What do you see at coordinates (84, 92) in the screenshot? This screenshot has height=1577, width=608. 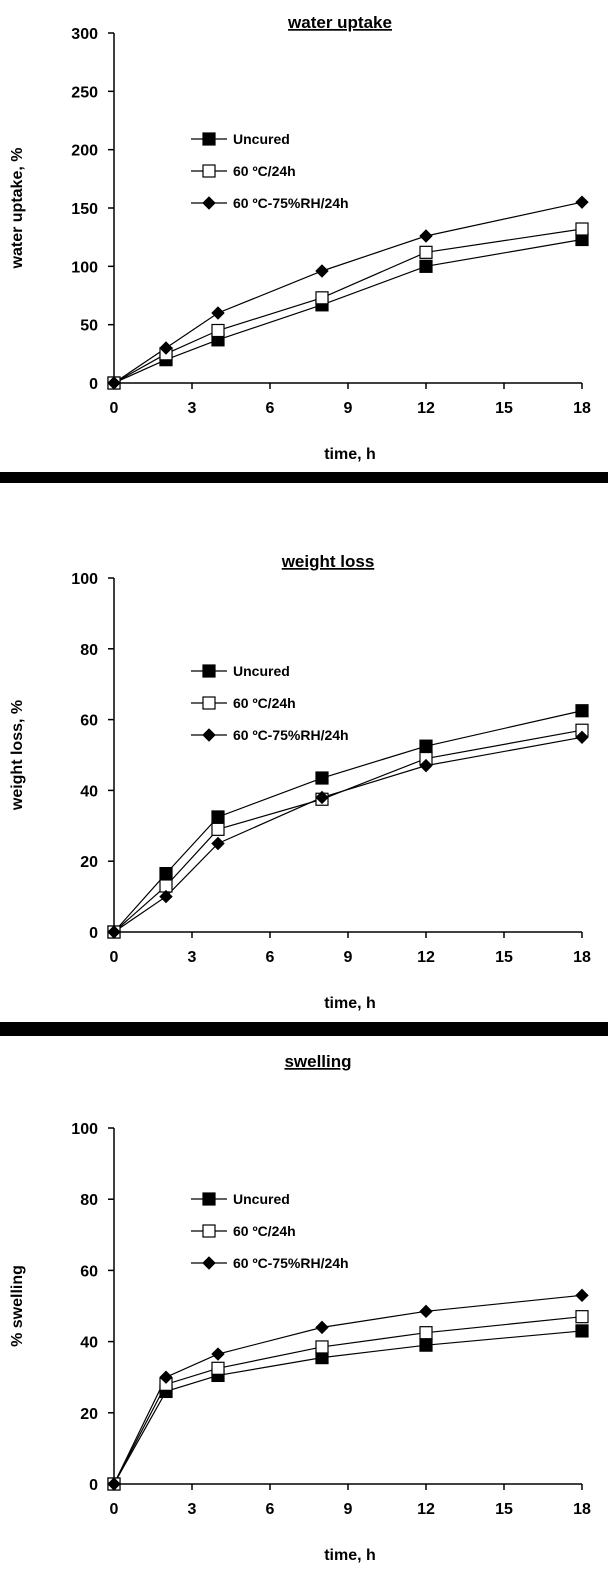 I see `y-tick-label: 250` at bounding box center [84, 92].